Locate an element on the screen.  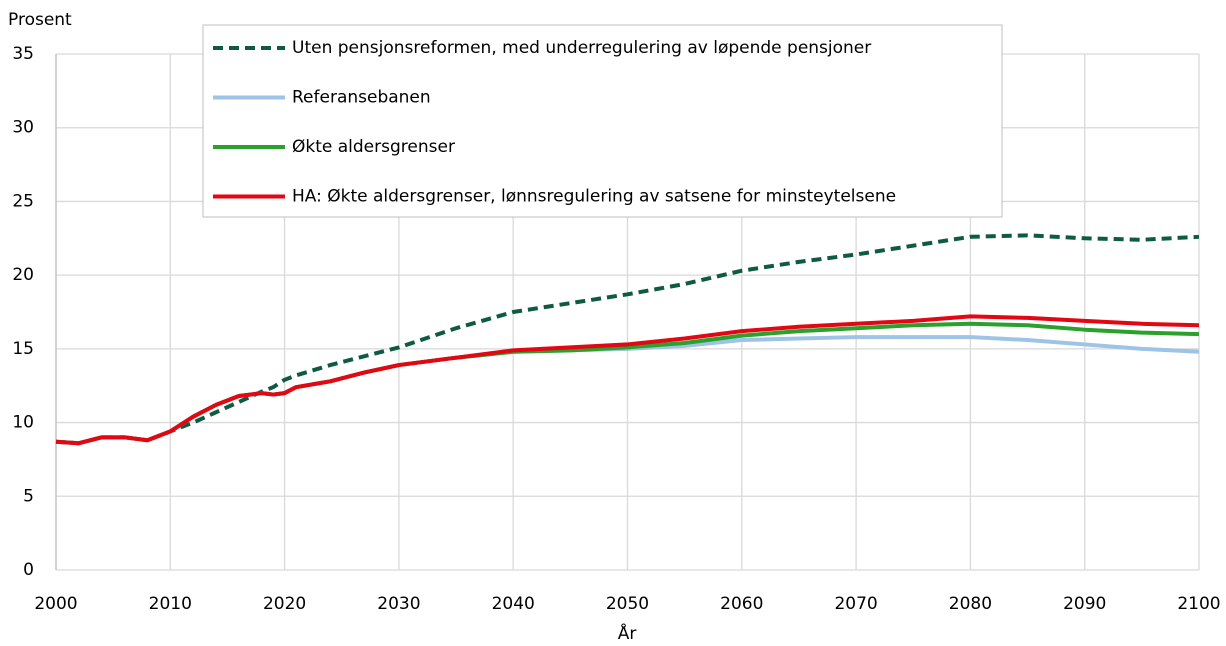
x-tick-label: 2010 is located at coordinates (170, 604).